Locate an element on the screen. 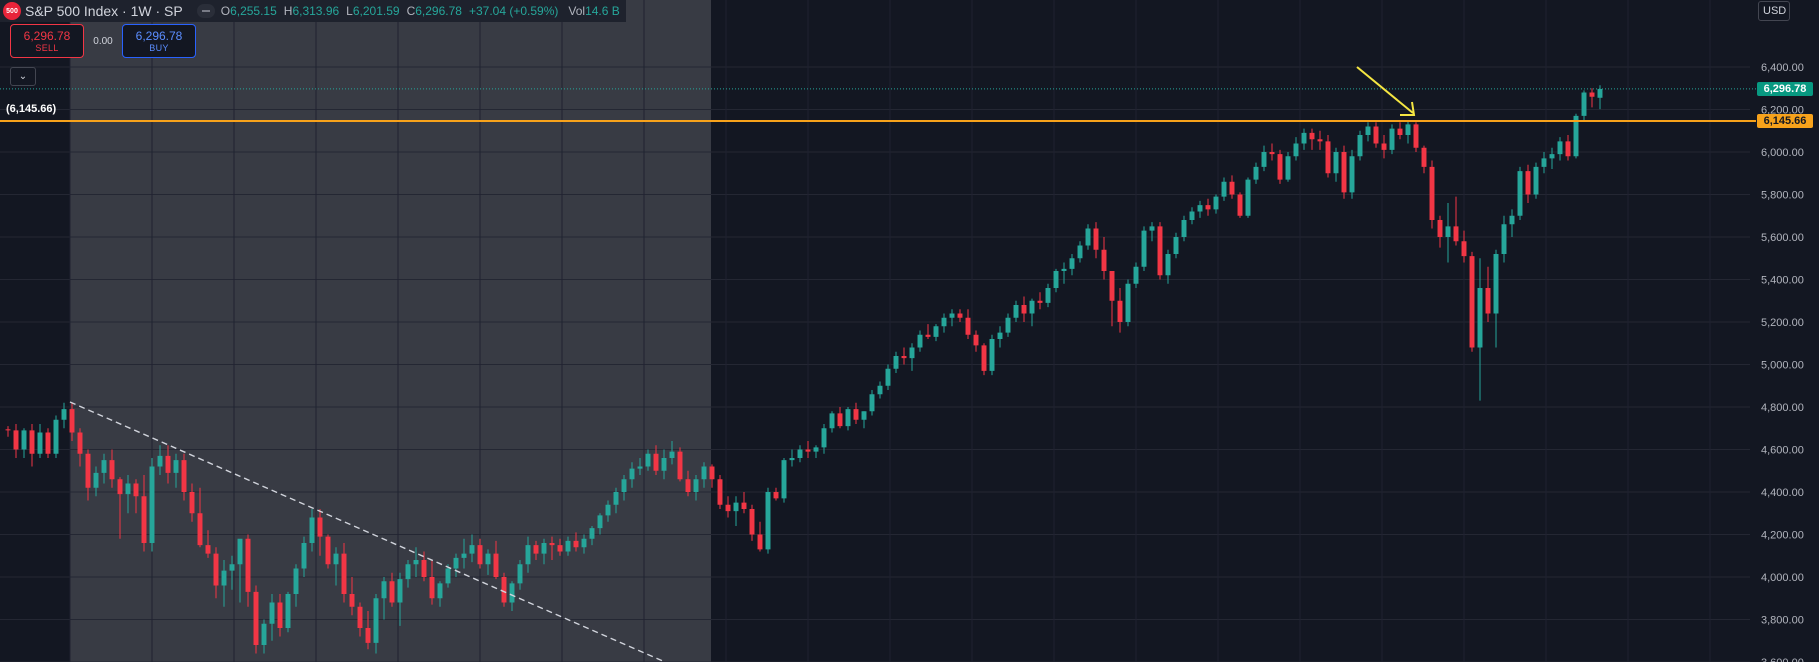 The width and height of the screenshot is (1819, 662). sell-price: 6,296.78 is located at coordinates (47, 35).